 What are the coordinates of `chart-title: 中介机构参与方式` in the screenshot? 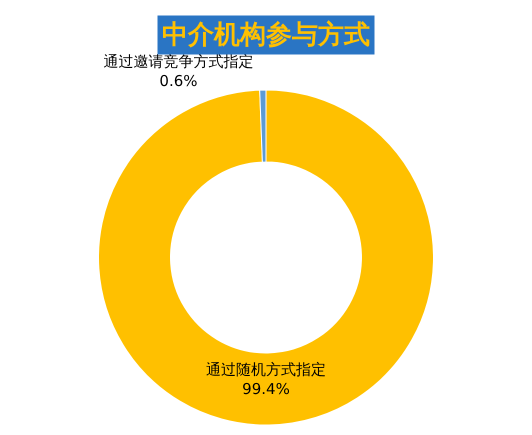 It's located at (266, 35).